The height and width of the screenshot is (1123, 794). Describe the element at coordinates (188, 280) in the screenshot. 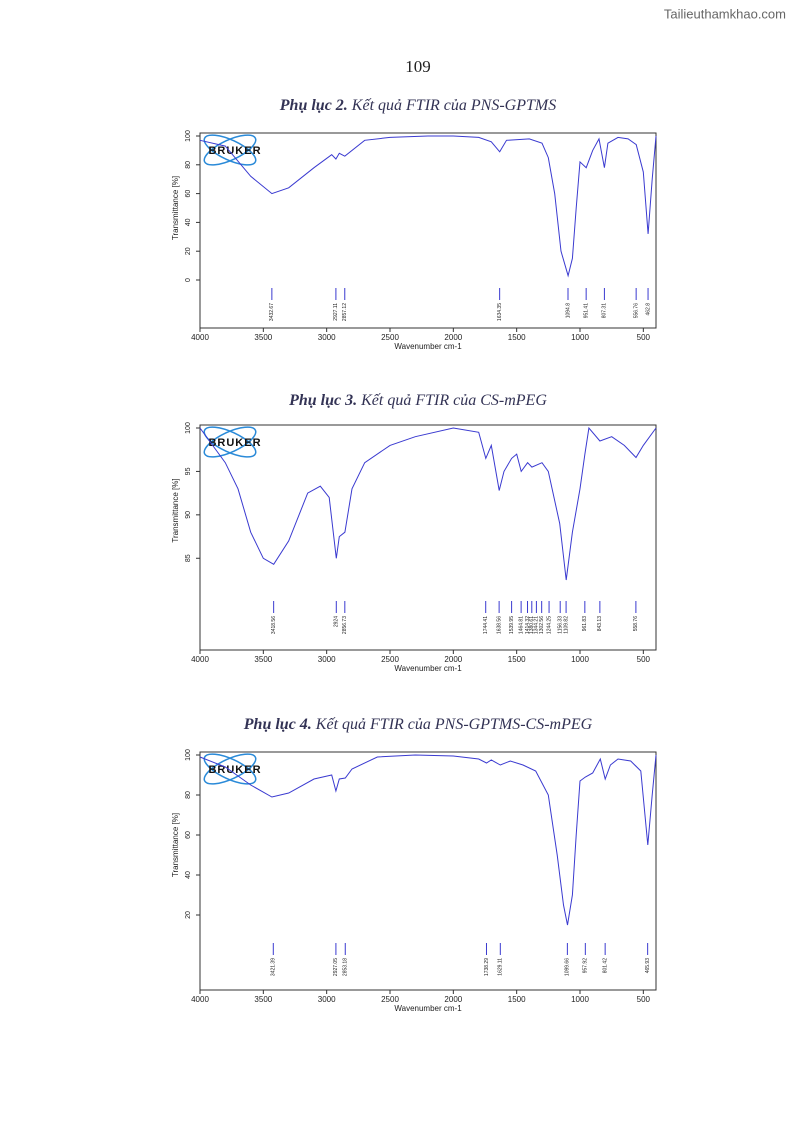

I see `y-tick-label: 0` at that location.